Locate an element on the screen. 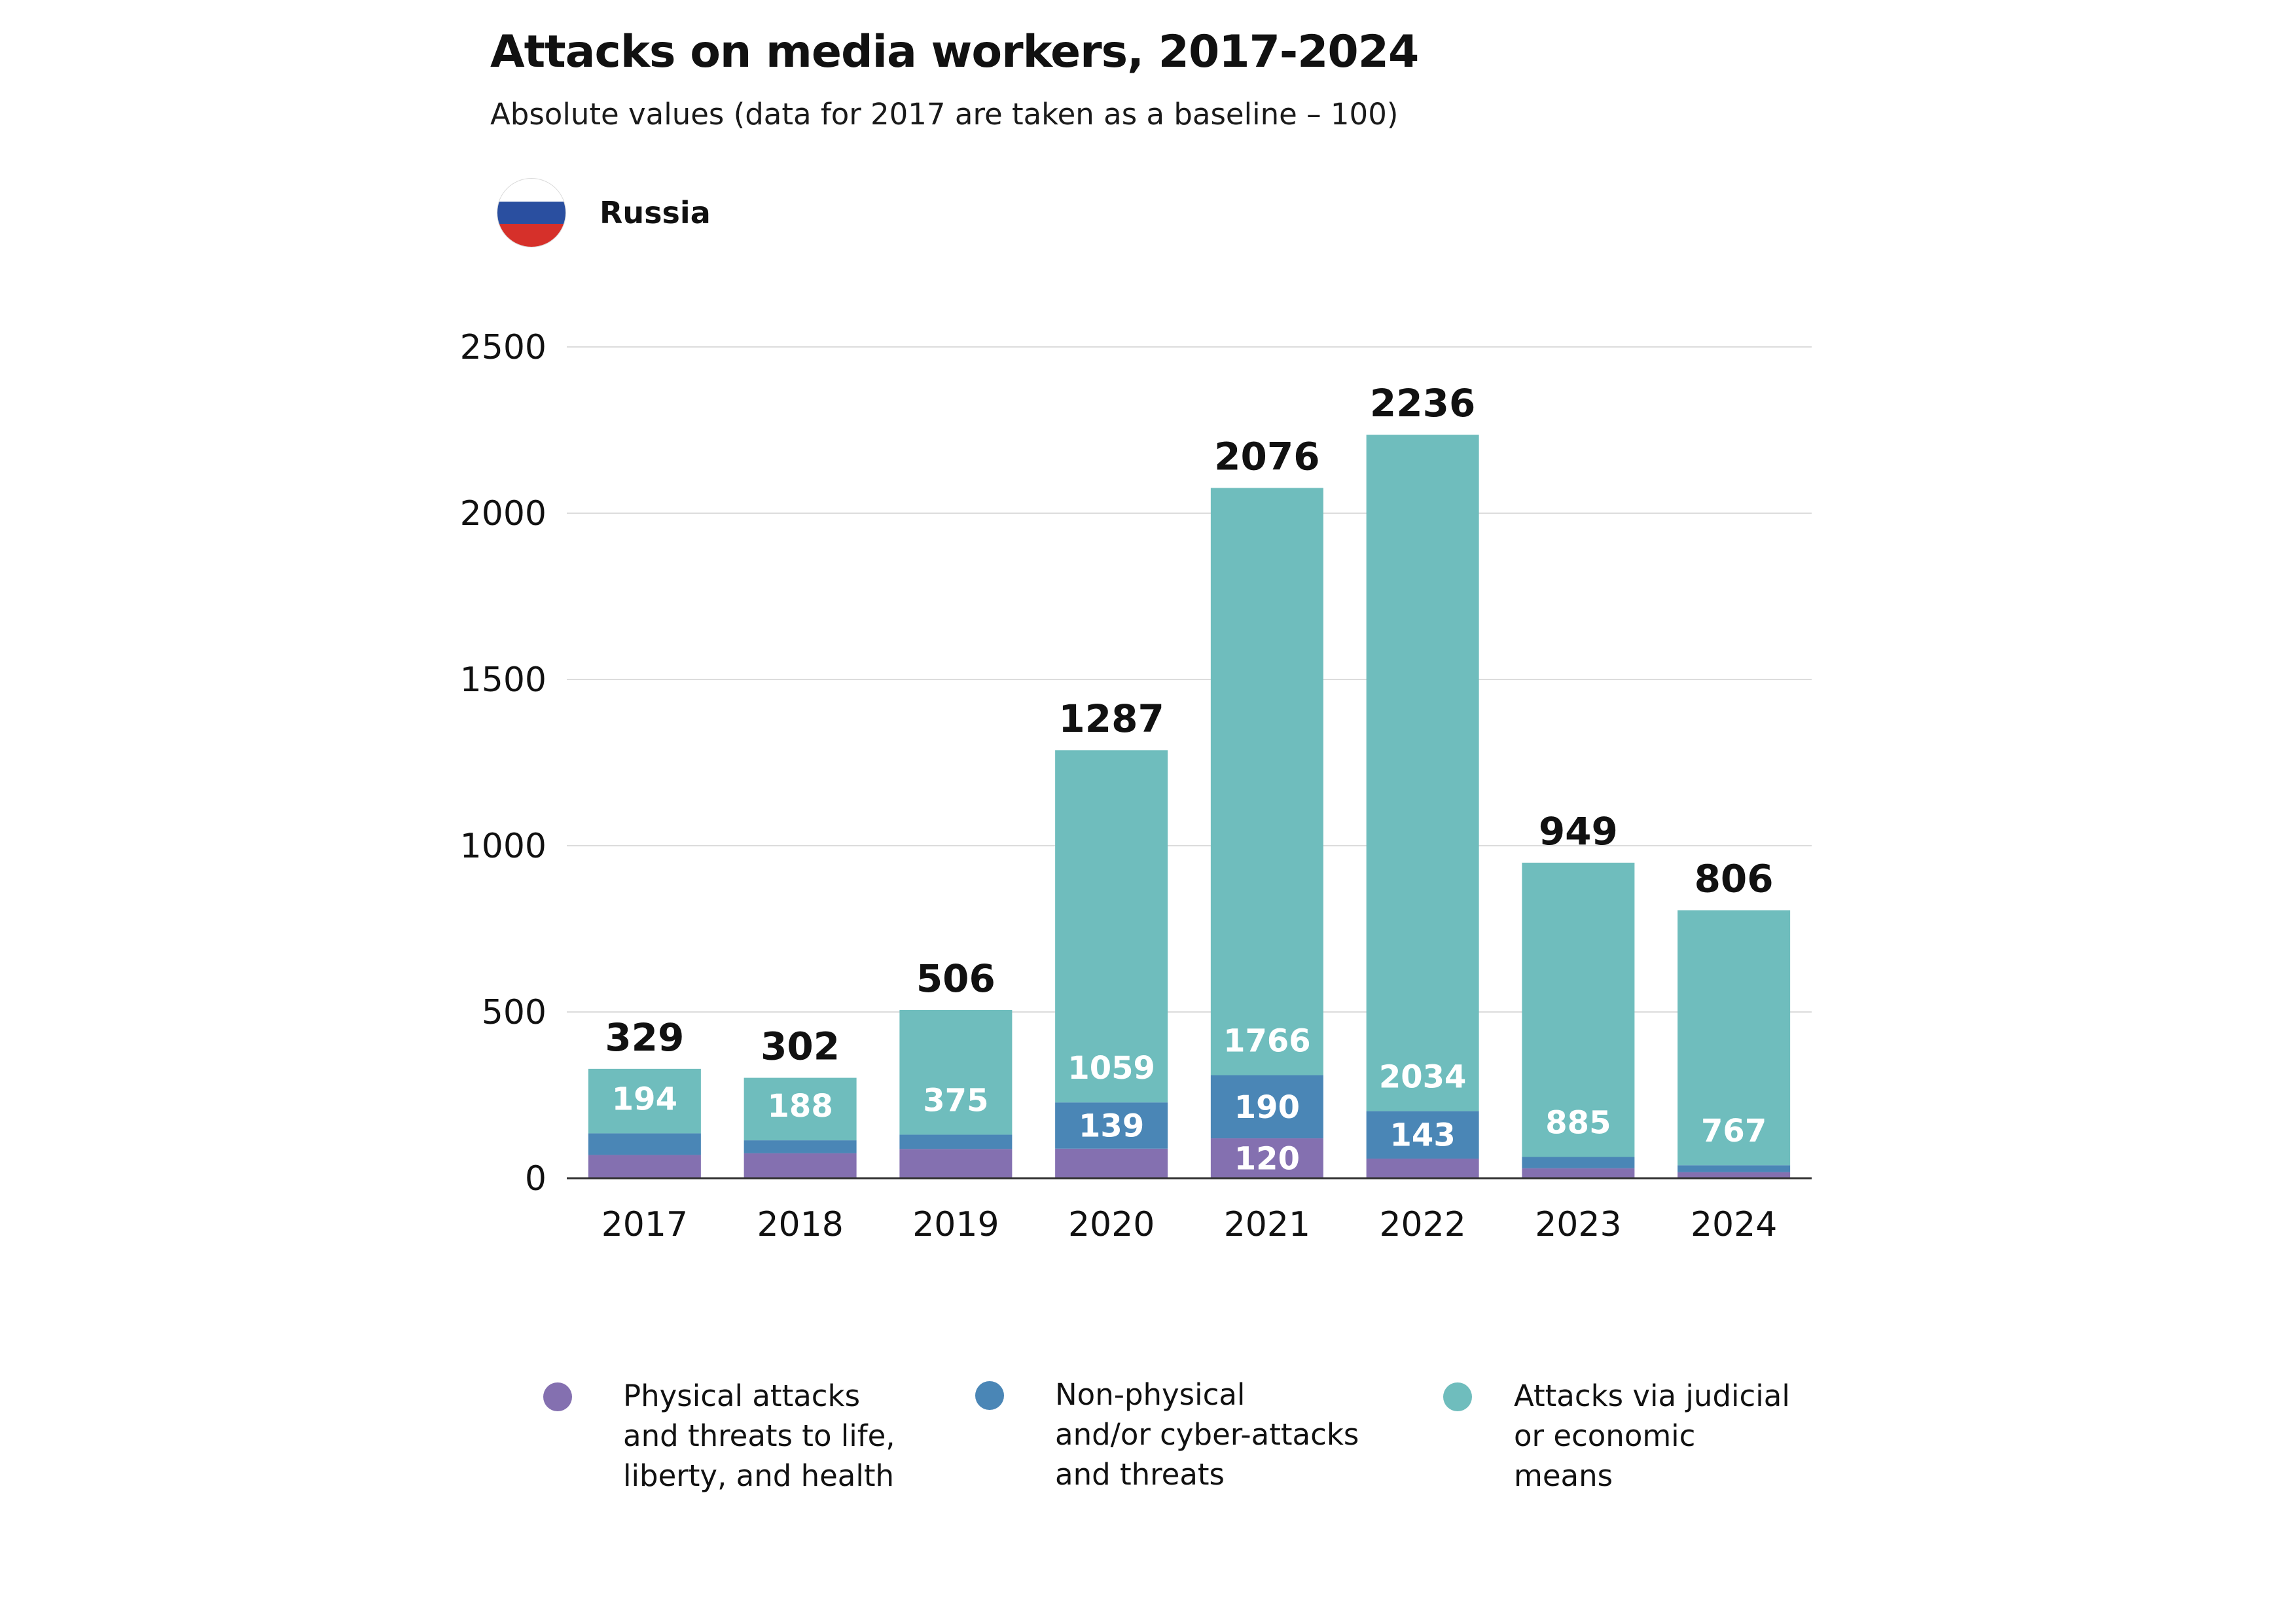 Image resolution: width=2296 pixels, height=1624 pixels. y-tick-label: 1500 is located at coordinates (503, 680).